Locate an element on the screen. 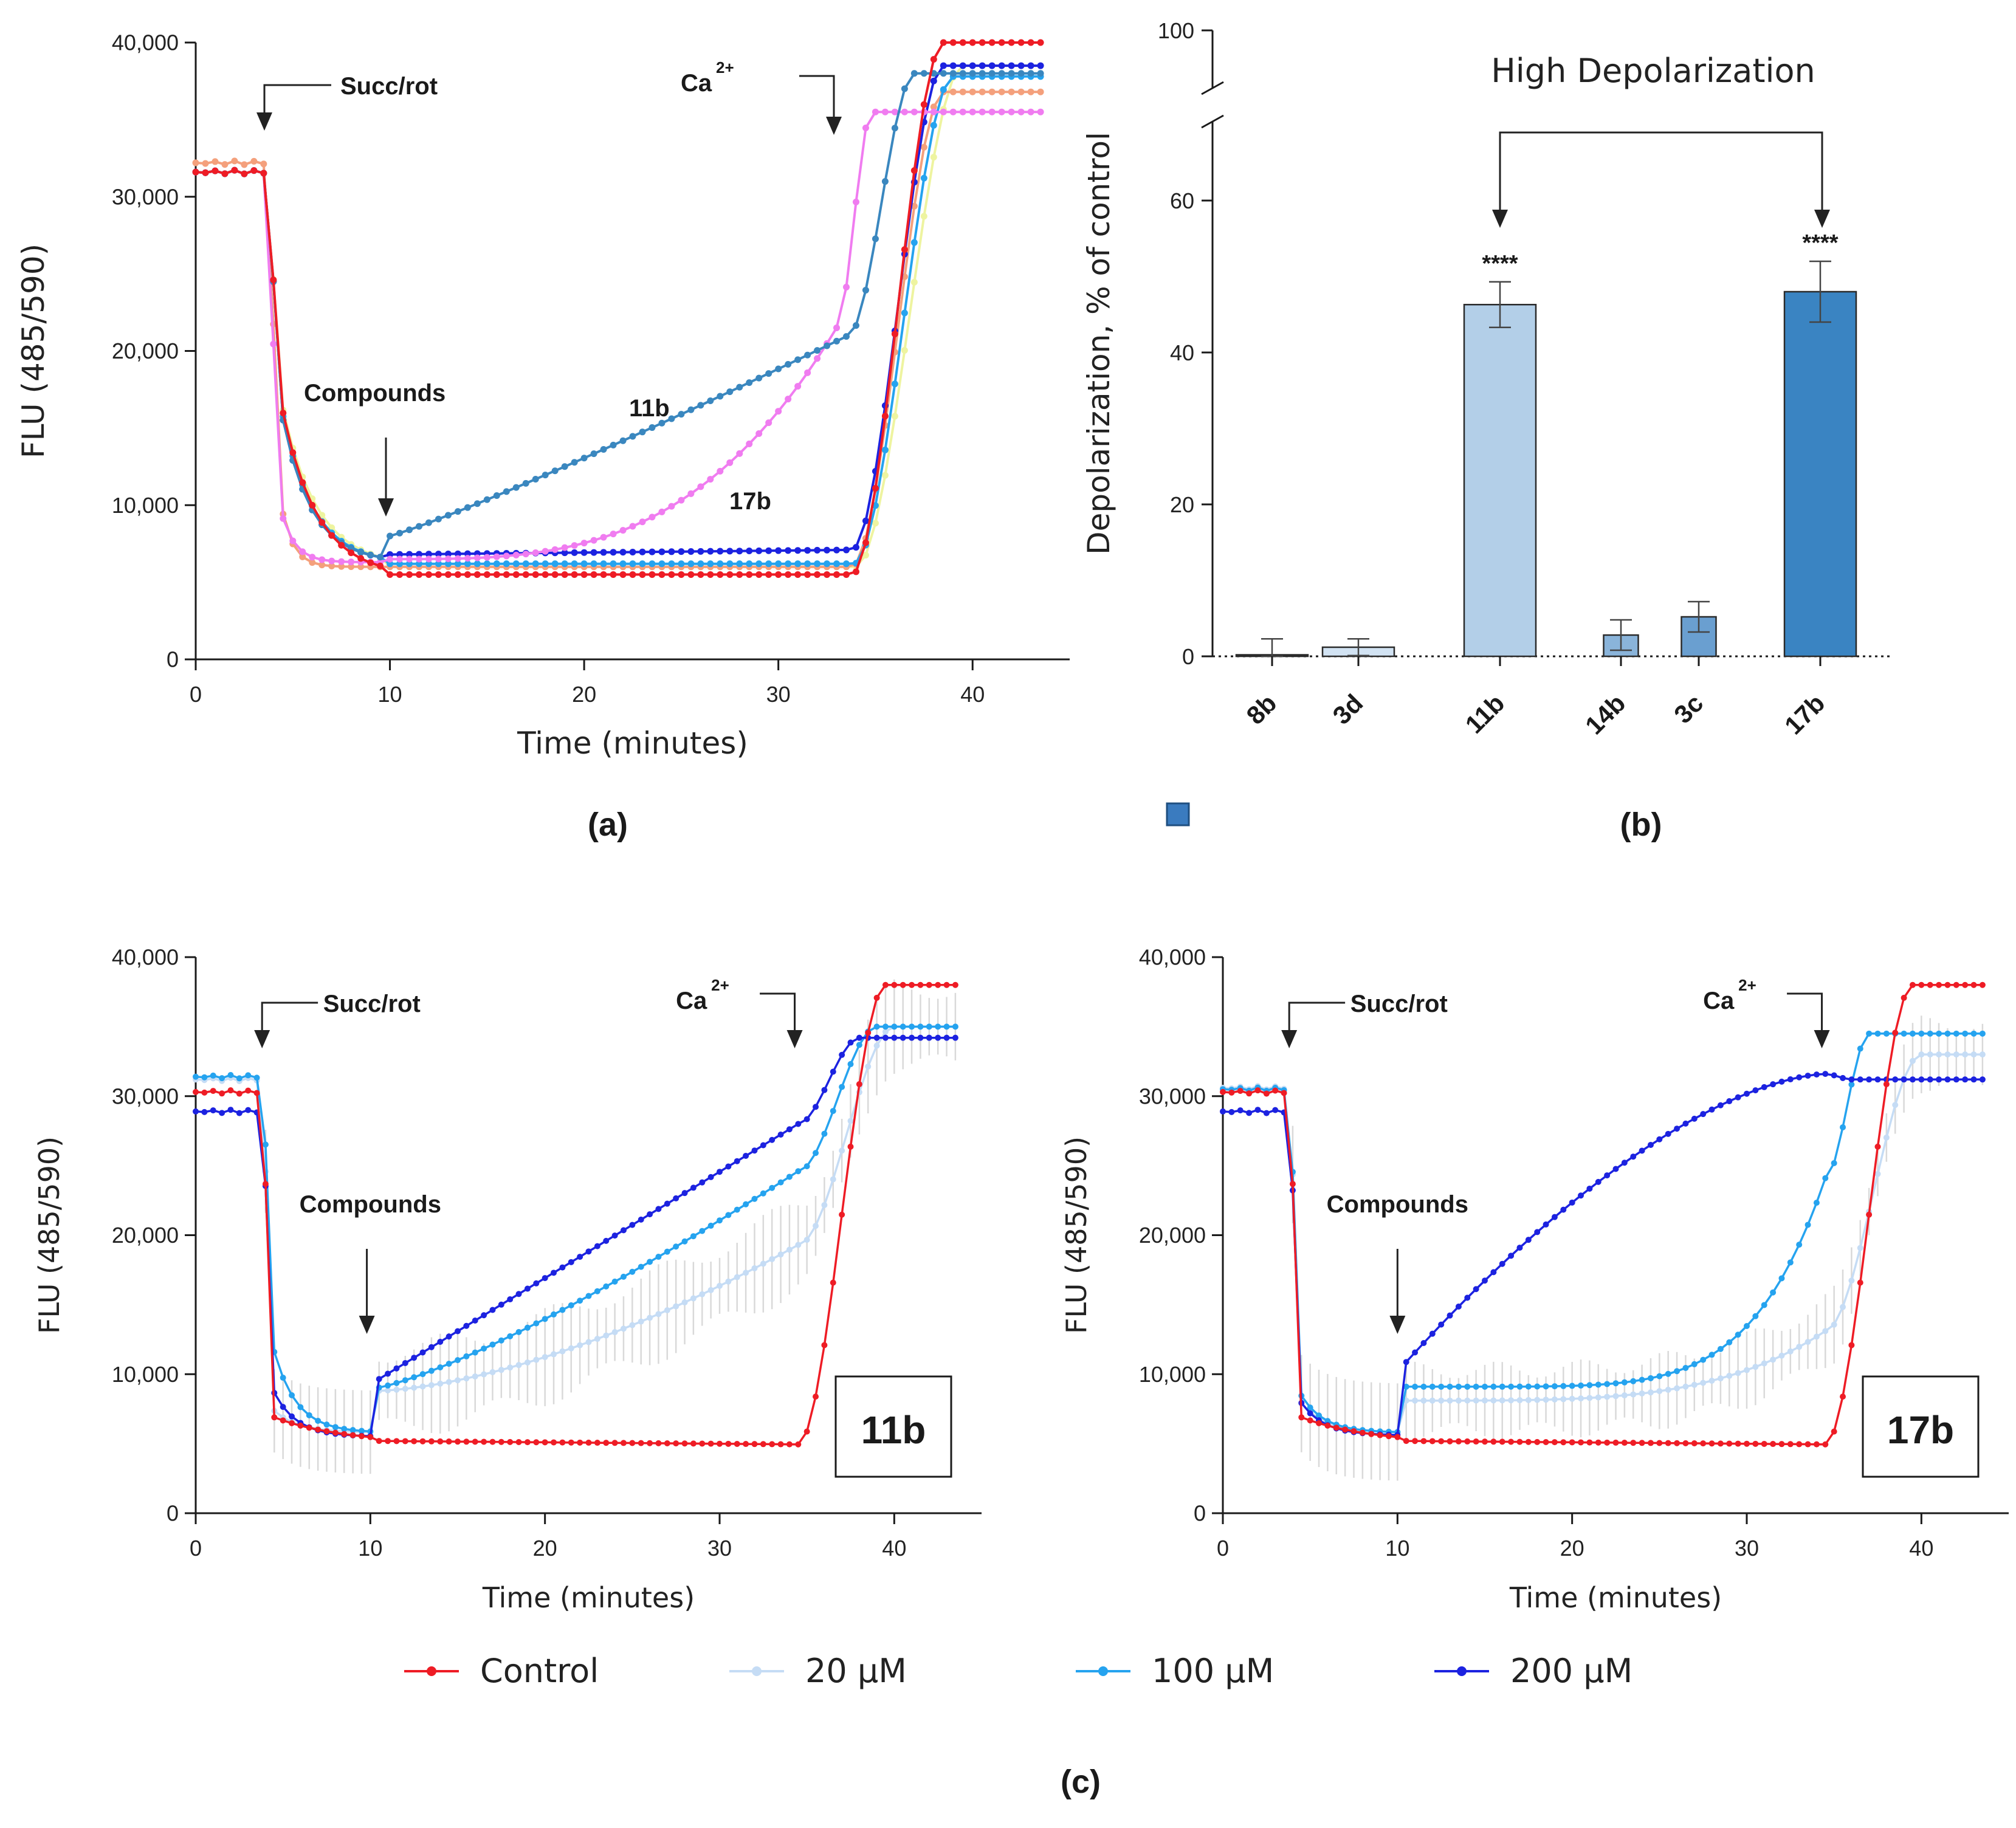  y-tick-label: 0 is located at coordinates (173, 1513).